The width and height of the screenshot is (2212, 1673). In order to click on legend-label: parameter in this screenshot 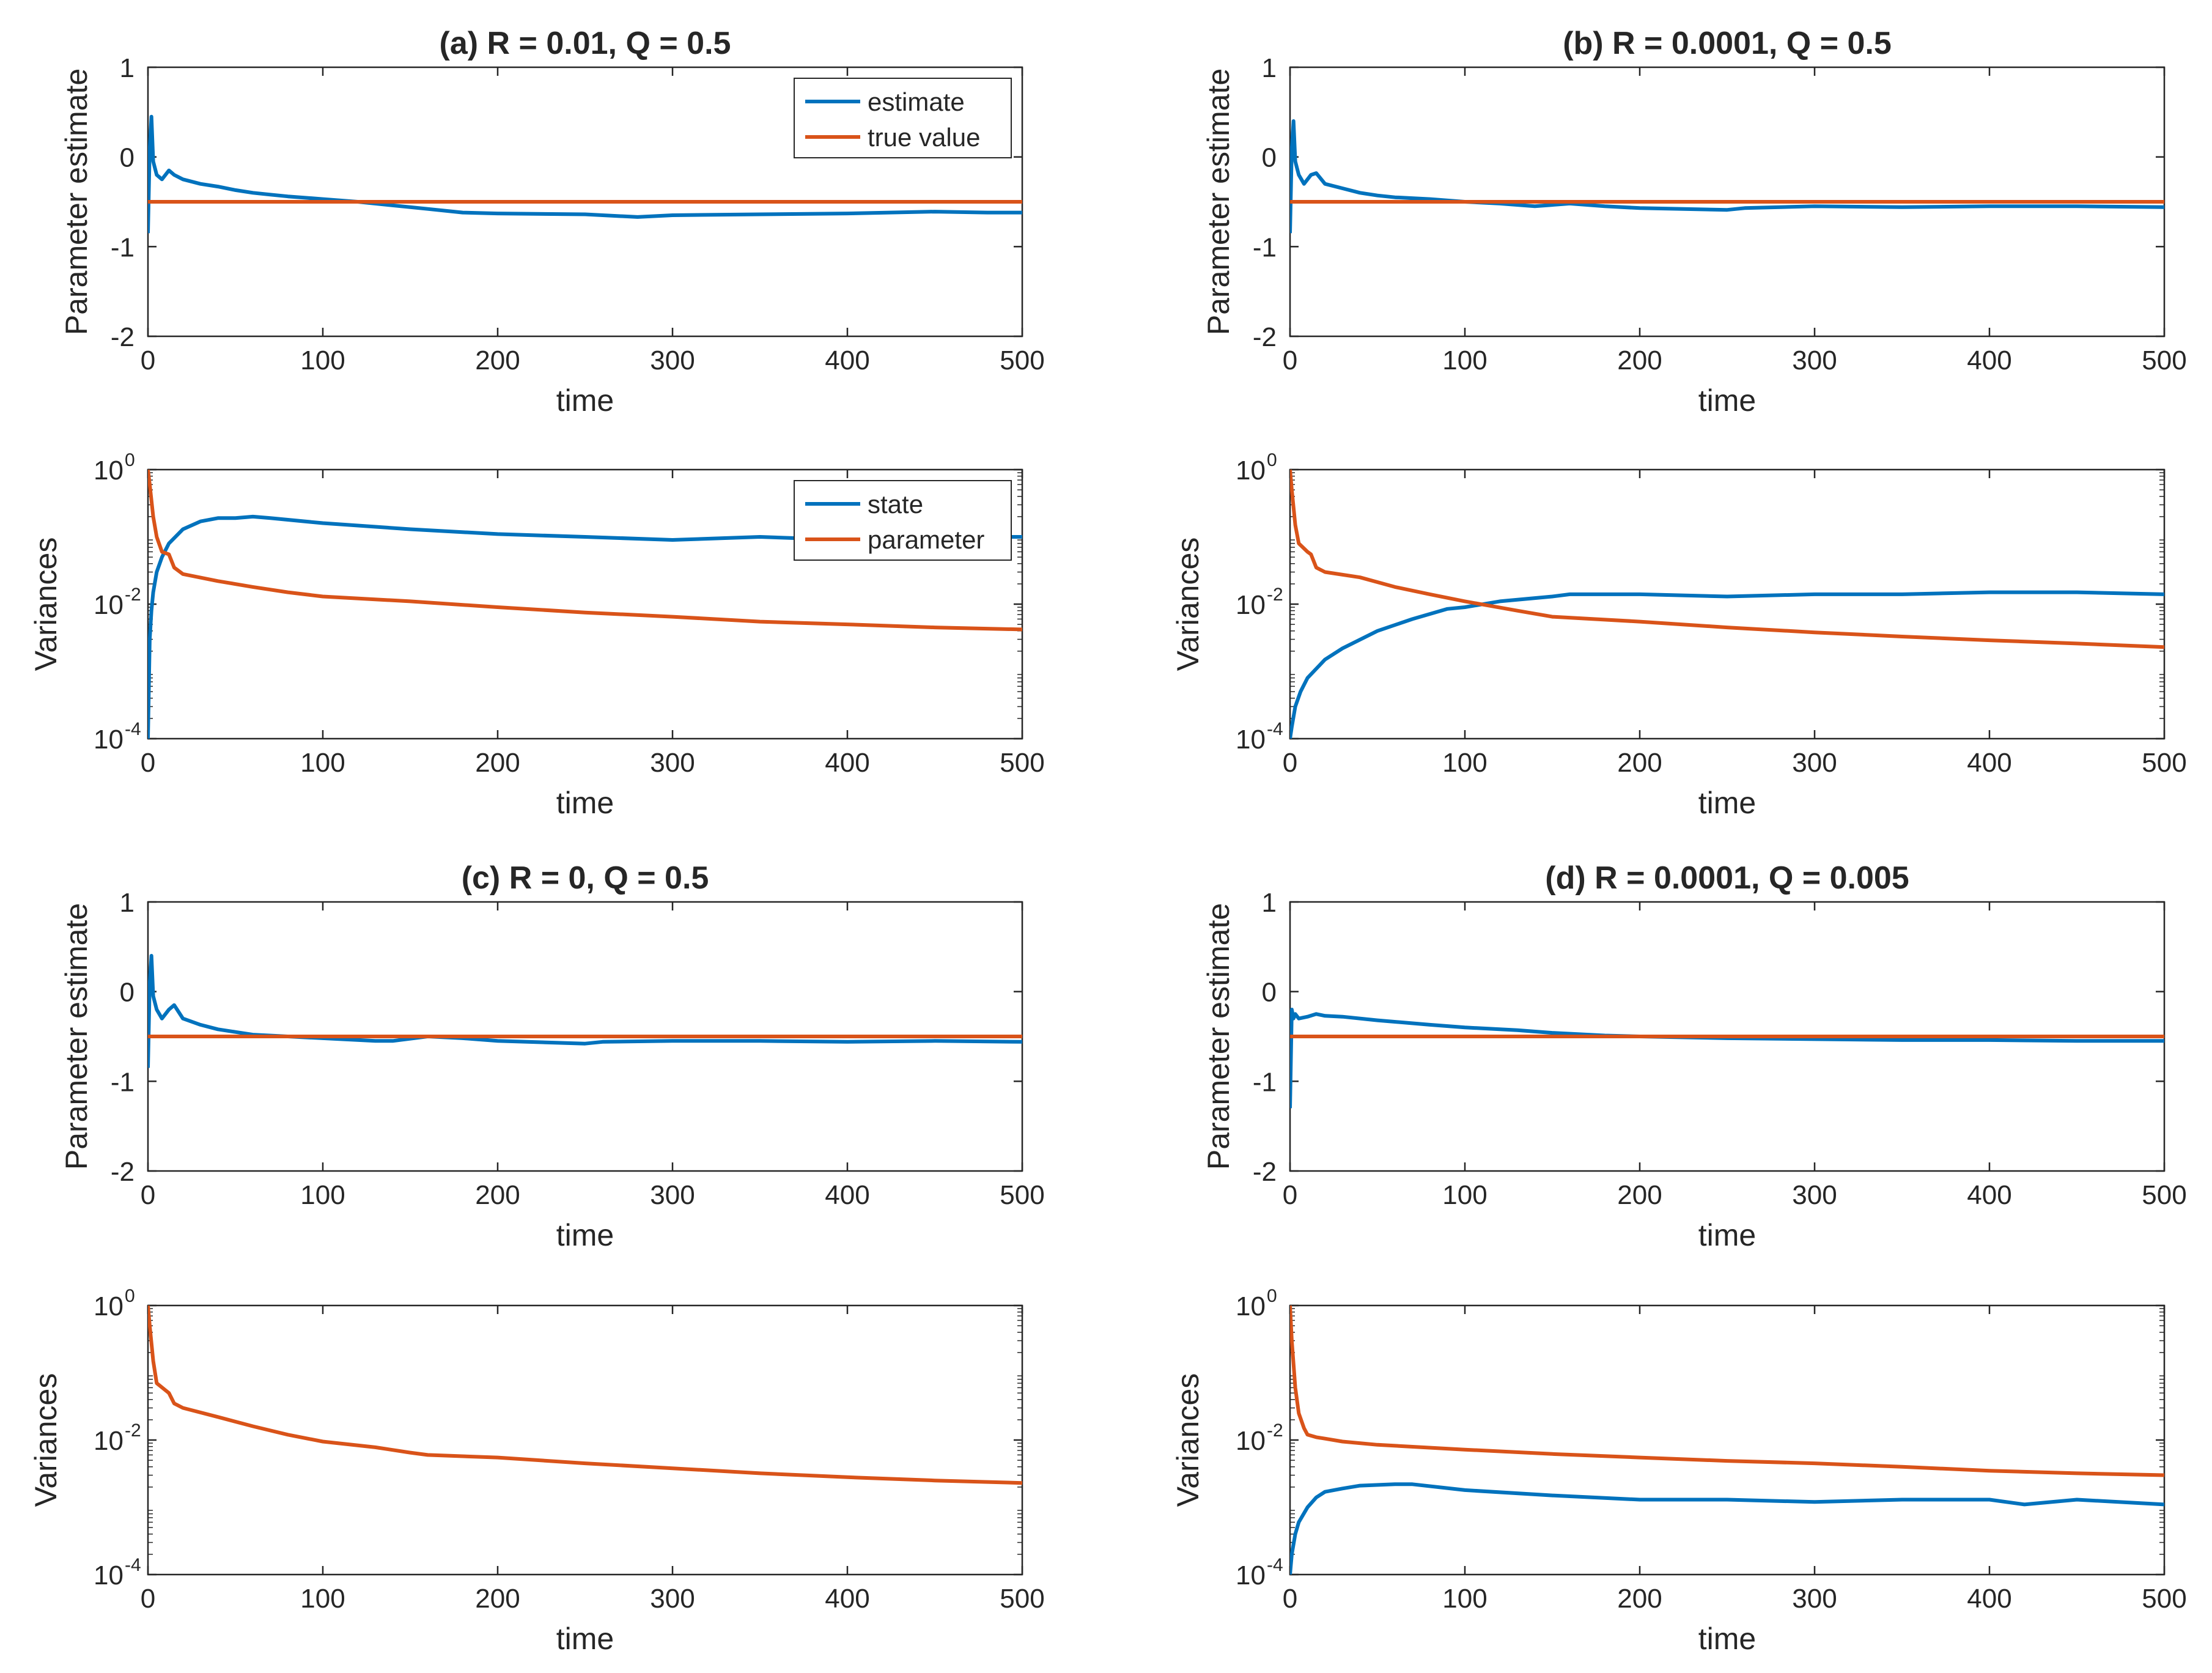, I will do `click(926, 539)`.